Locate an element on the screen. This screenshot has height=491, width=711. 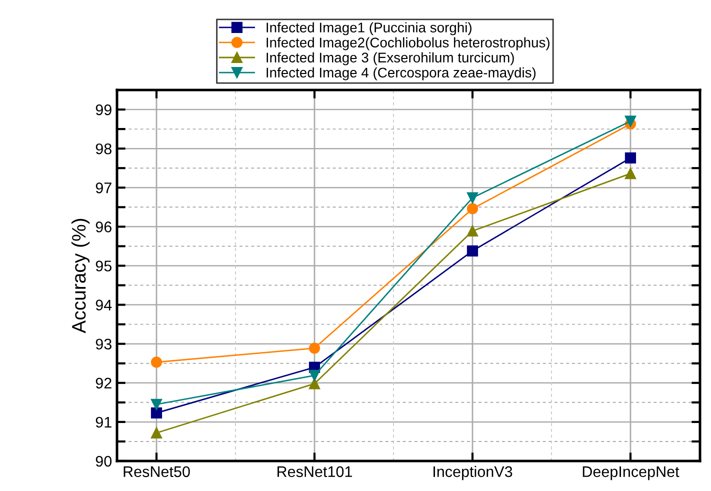
x-tick-label: ResNet101 is located at coordinates (315, 472).